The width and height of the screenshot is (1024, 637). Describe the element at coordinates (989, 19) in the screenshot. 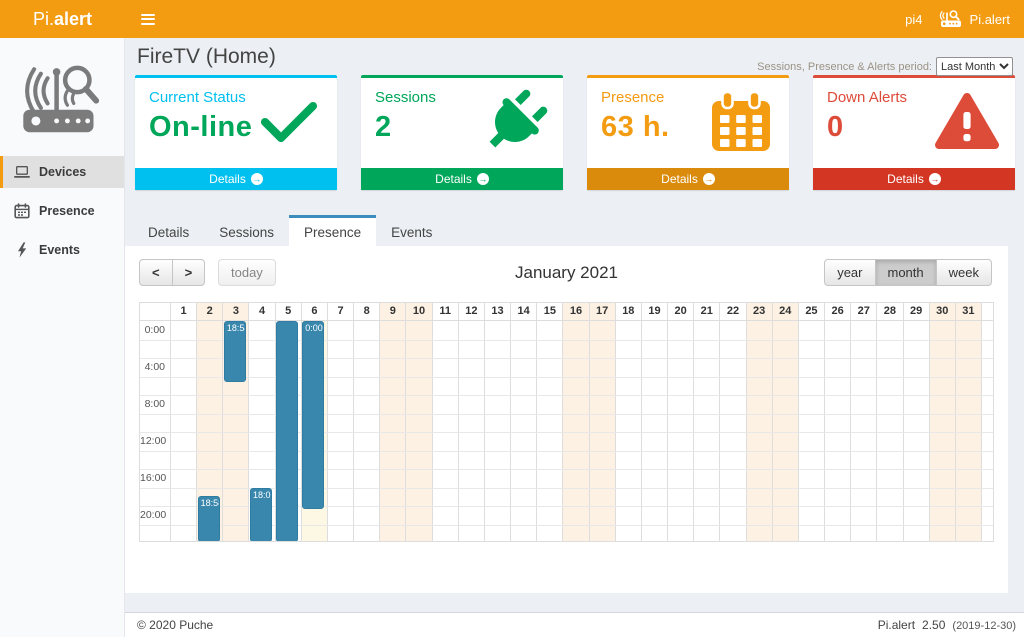

I see `user-name-label: Pi.alert` at that location.